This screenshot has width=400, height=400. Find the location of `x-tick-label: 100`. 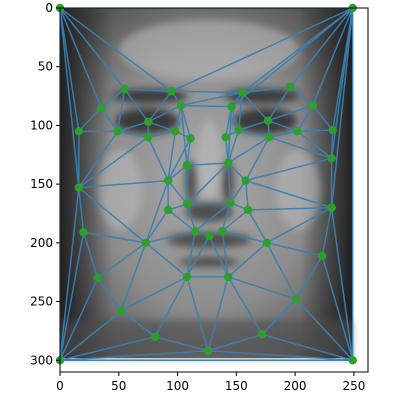

x-tick-label: 100 is located at coordinates (177, 386).